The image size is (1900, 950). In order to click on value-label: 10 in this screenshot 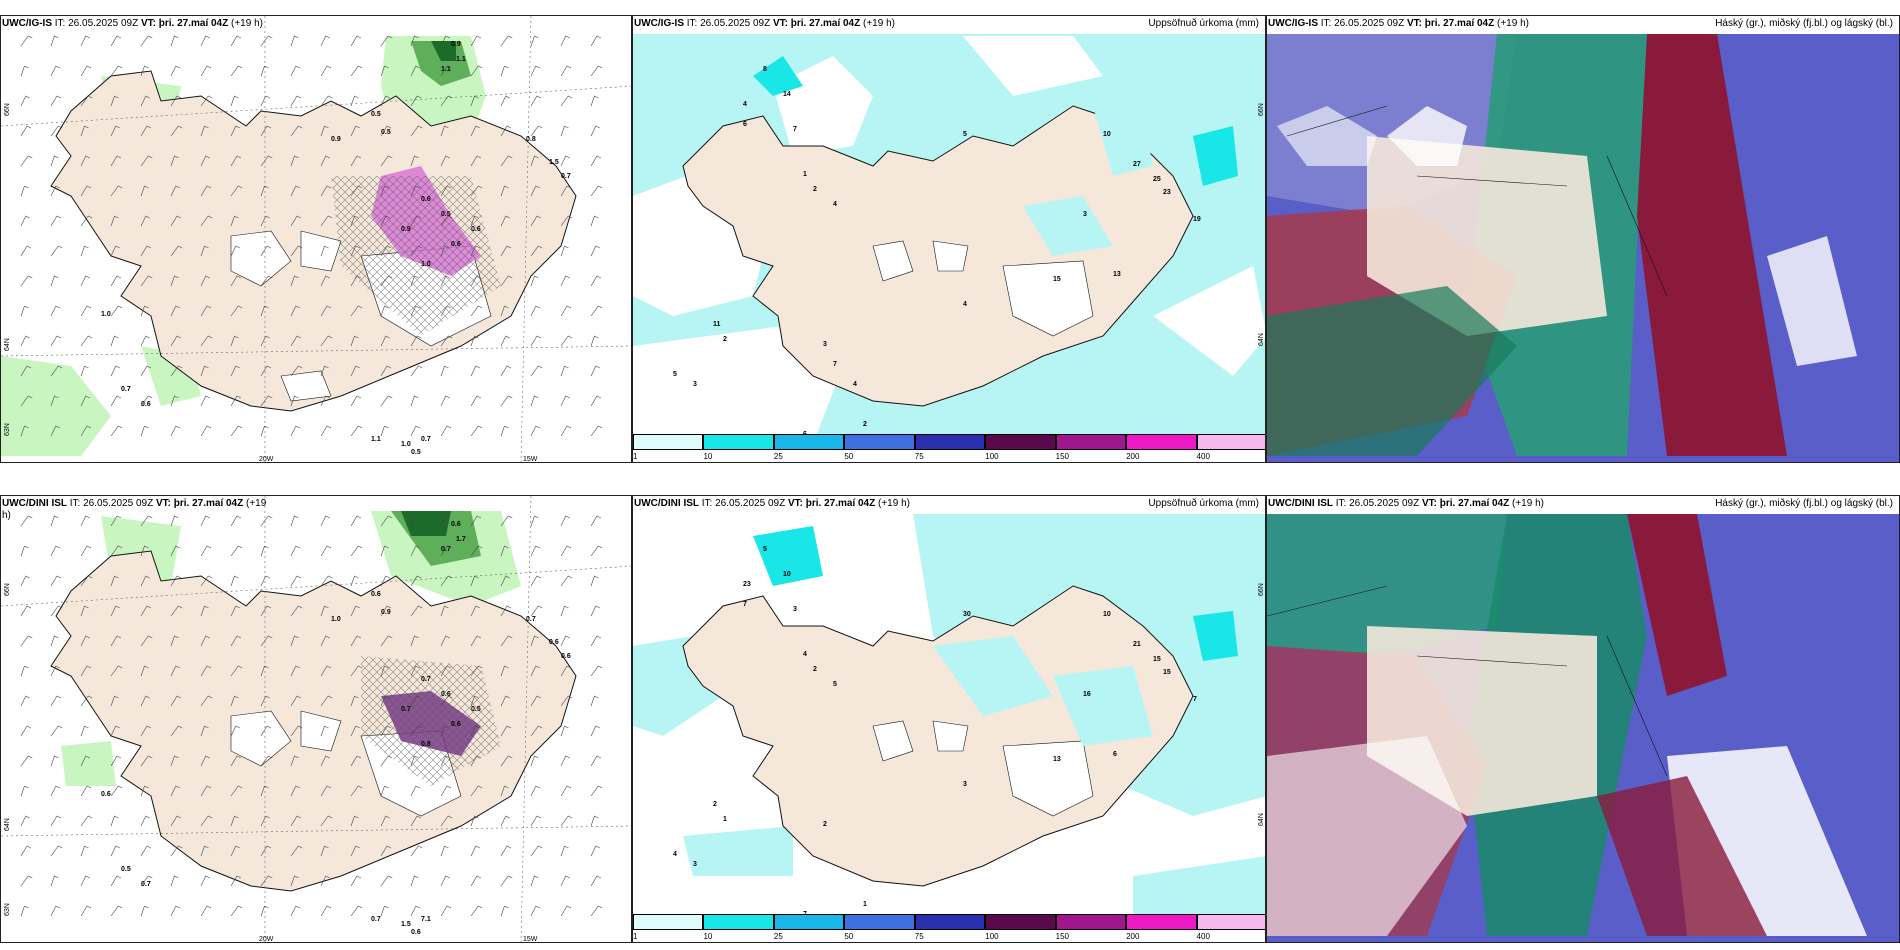, I will do `click(787, 574)`.